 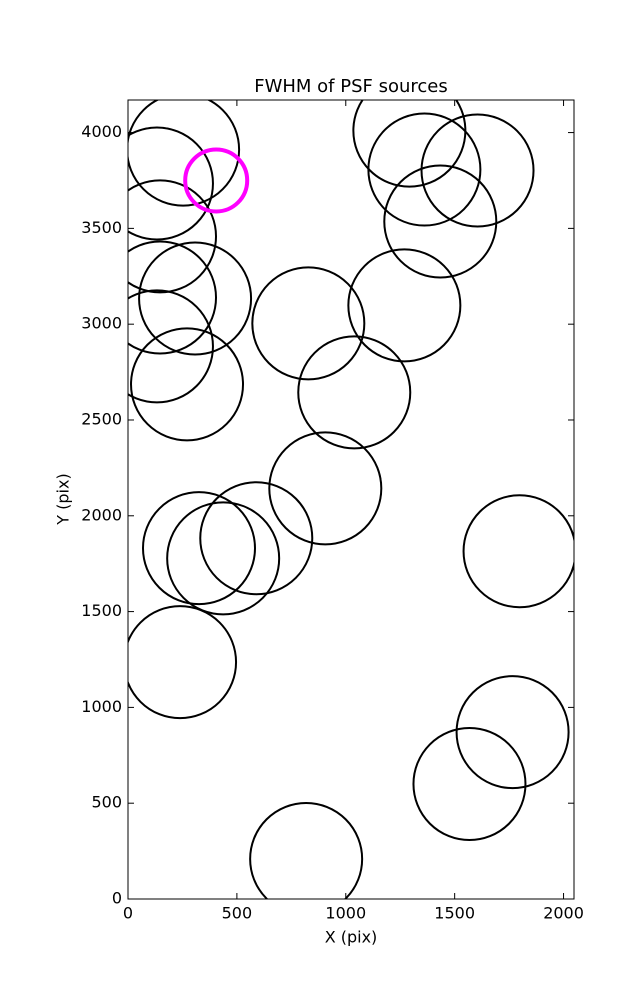 I want to click on x-tick-label: 1000, so click(x=345, y=913).